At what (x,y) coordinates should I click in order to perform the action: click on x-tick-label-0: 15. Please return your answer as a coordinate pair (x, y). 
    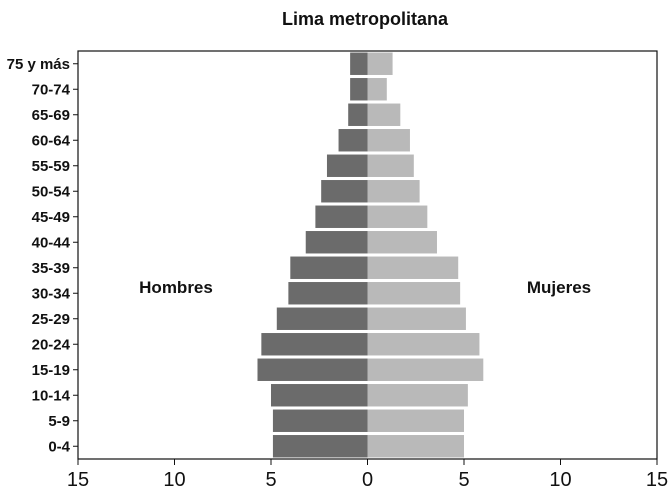
    Looking at the image, I should click on (78, 480).